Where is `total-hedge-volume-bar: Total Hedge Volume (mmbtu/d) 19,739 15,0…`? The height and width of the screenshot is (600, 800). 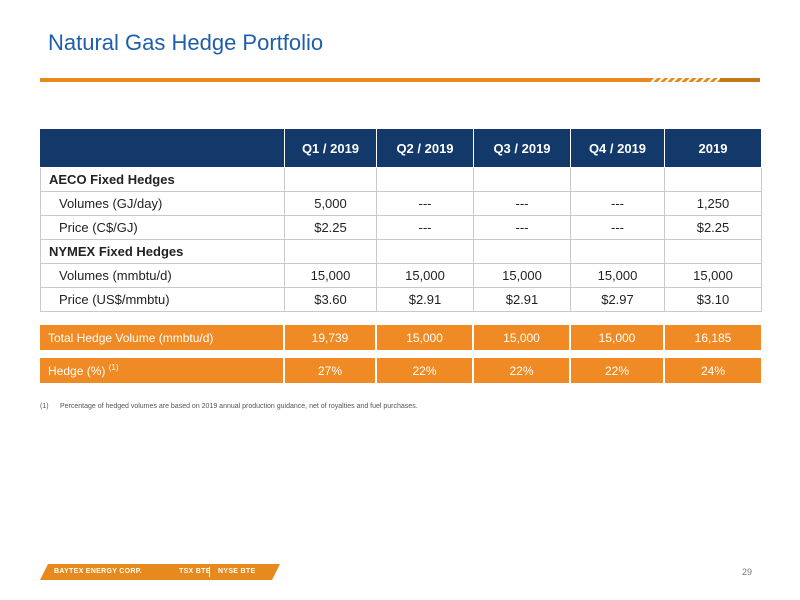
total-hedge-volume-bar: Total Hedge Volume (mmbtu/d) 19,739 15,0… is located at coordinates (400, 337).